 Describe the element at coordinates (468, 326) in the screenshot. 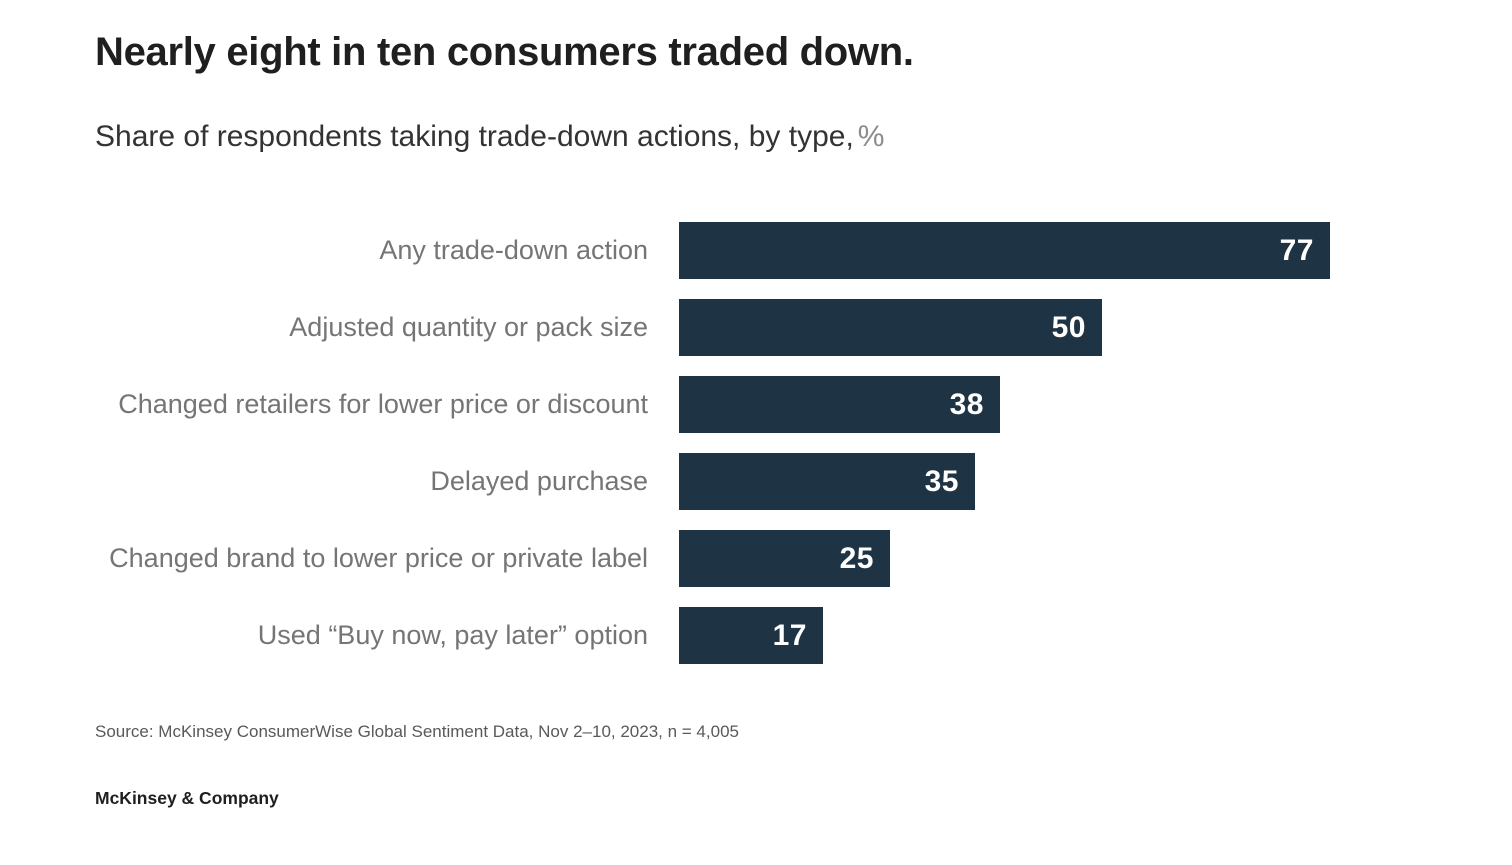

I see `category-label: Adjusted quantity or pack size` at that location.